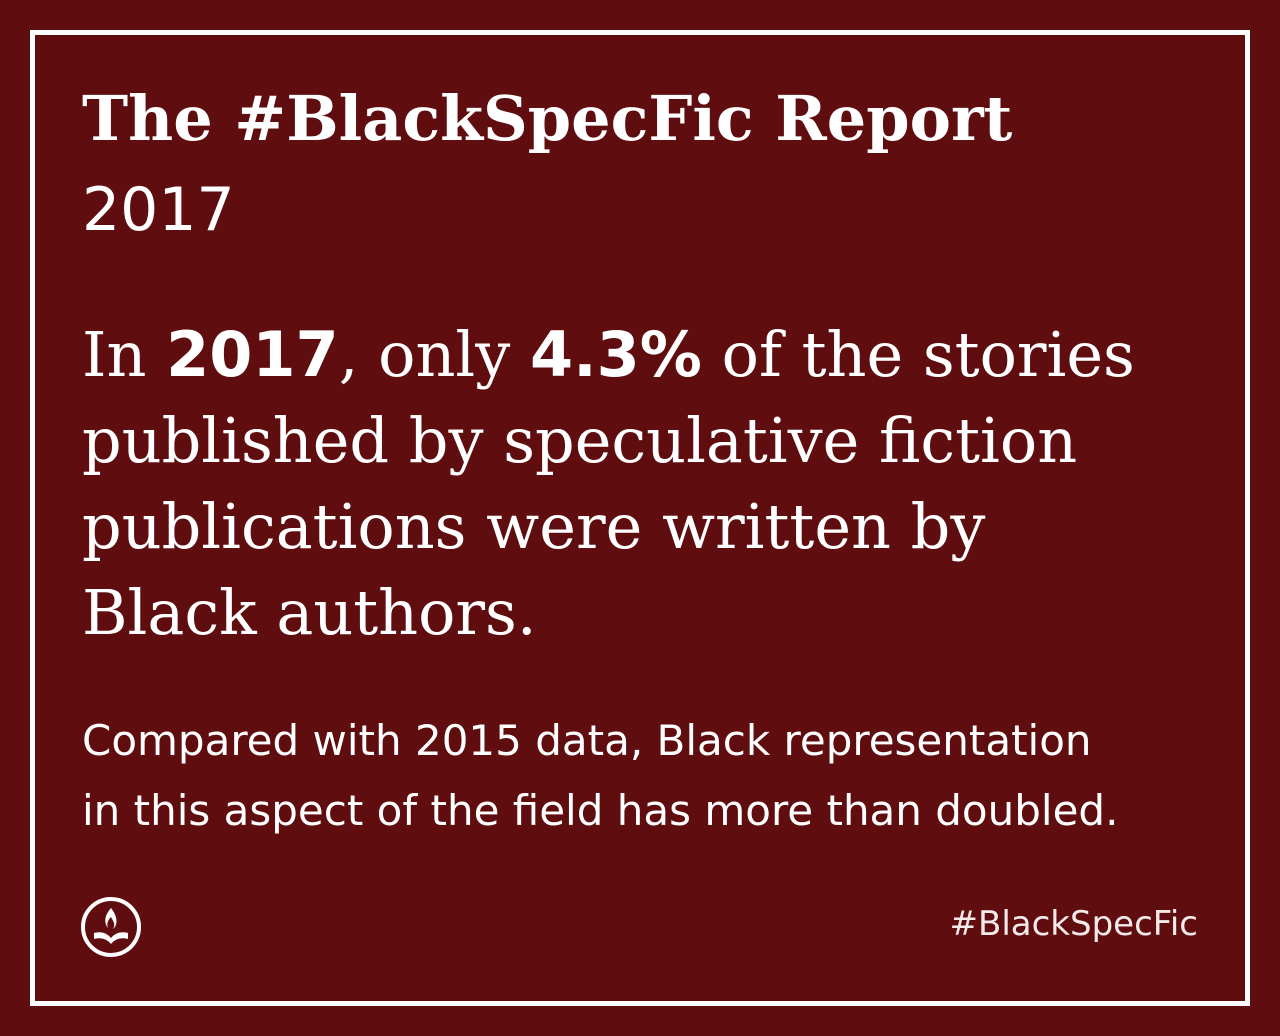  I want to click on headline-year: 2017, so click(252, 354).